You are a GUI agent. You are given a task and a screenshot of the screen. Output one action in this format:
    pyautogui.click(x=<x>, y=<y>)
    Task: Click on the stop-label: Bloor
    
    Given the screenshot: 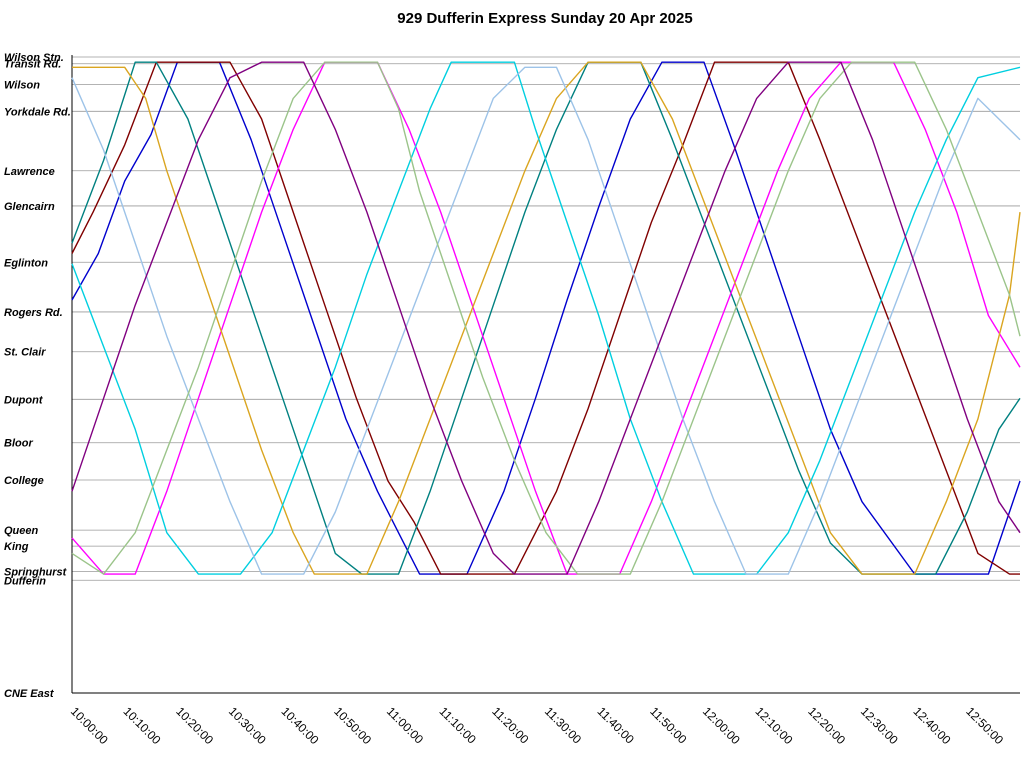 What is the action you would take?
    pyautogui.click(x=18, y=444)
    